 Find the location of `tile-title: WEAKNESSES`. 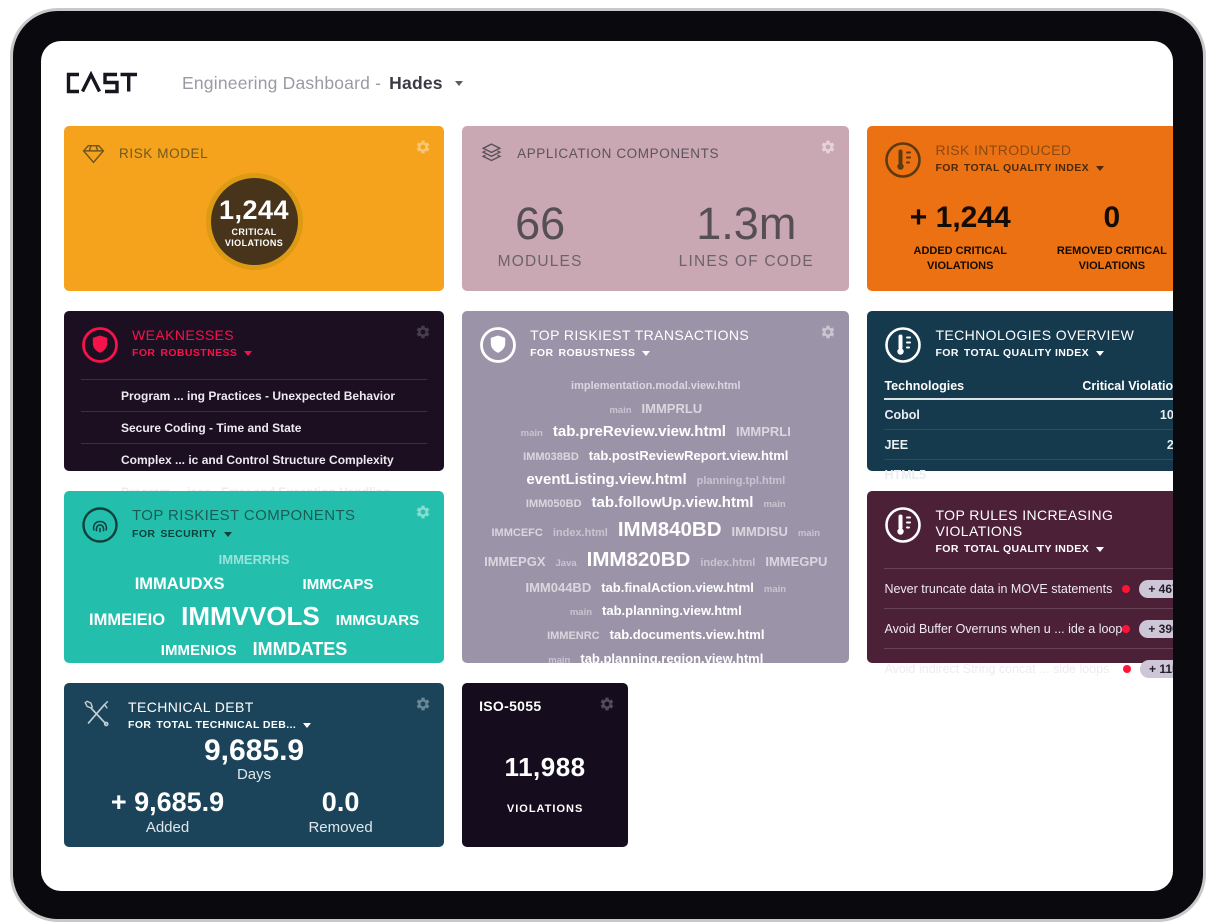

tile-title: WEAKNESSES is located at coordinates (183, 335).